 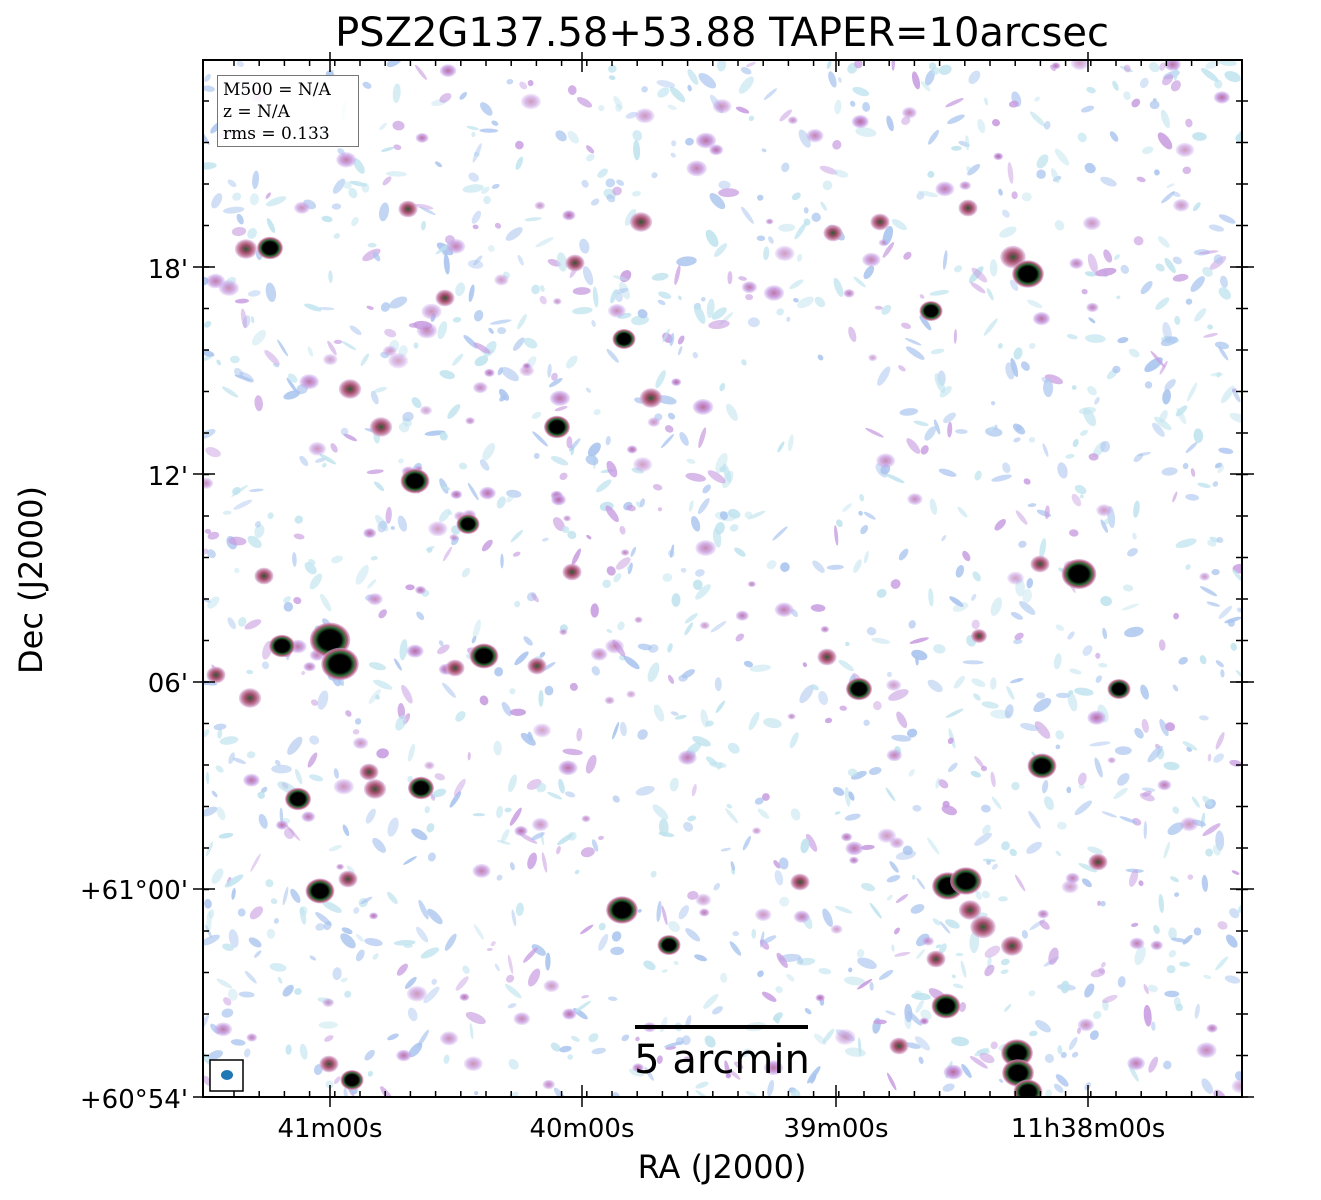 I want to click on plot-title: PSZ2G137.58+53.88 TAPER=10arcsec, so click(x=722, y=33).